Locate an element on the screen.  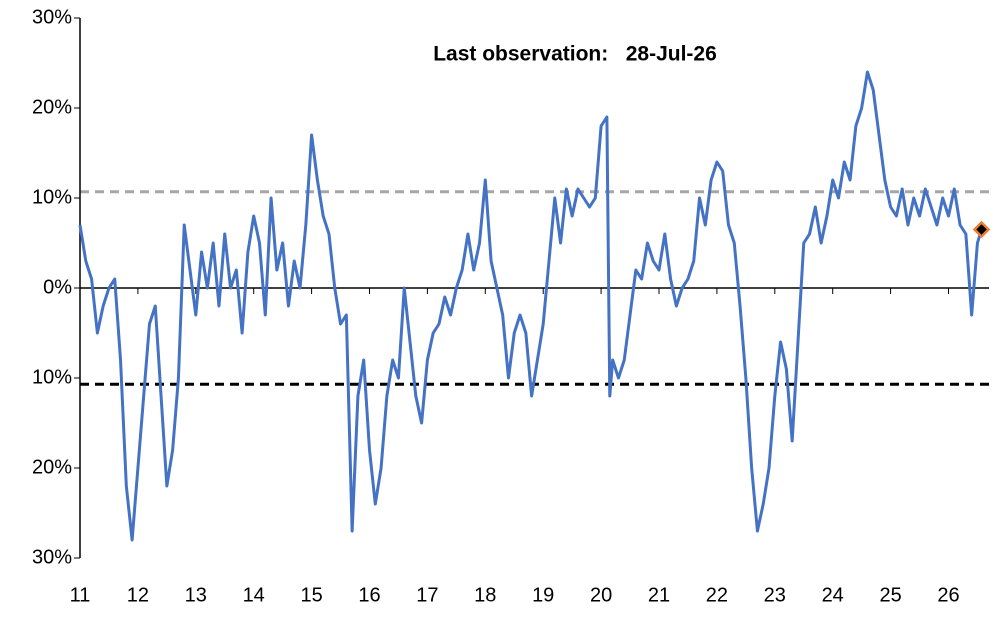
x-tick-label: 25 is located at coordinates (890, 595).